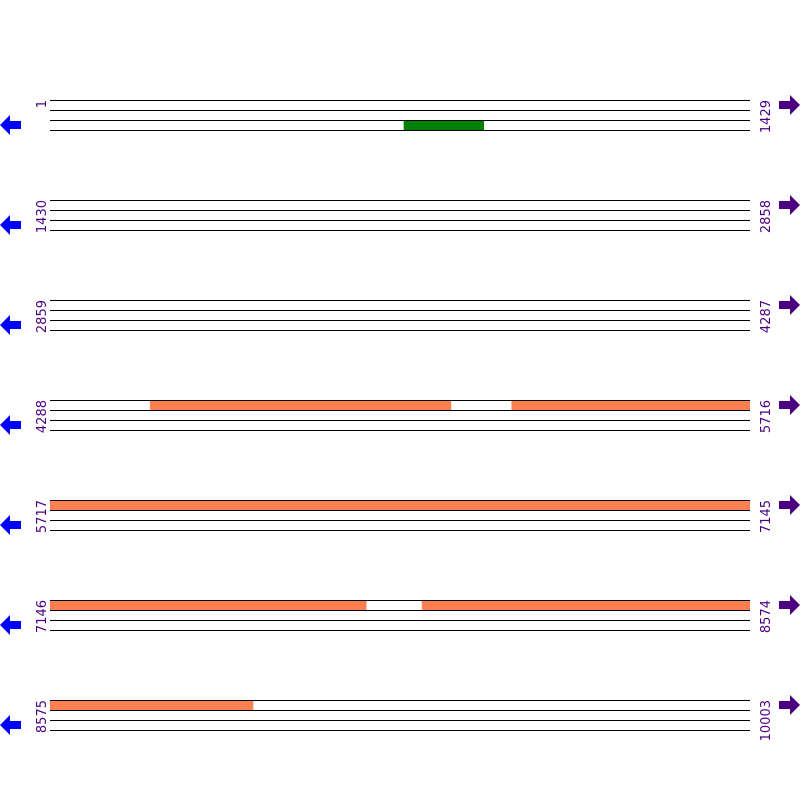  I want to click on row-end-label: 5716, so click(766, 416).